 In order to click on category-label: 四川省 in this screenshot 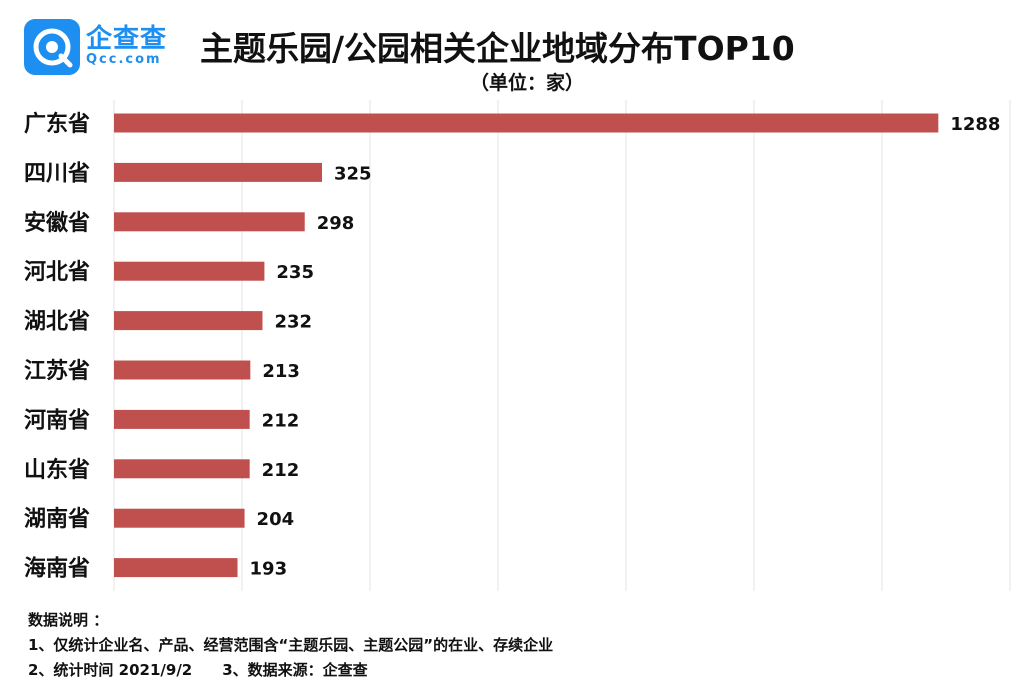, I will do `click(57, 173)`.